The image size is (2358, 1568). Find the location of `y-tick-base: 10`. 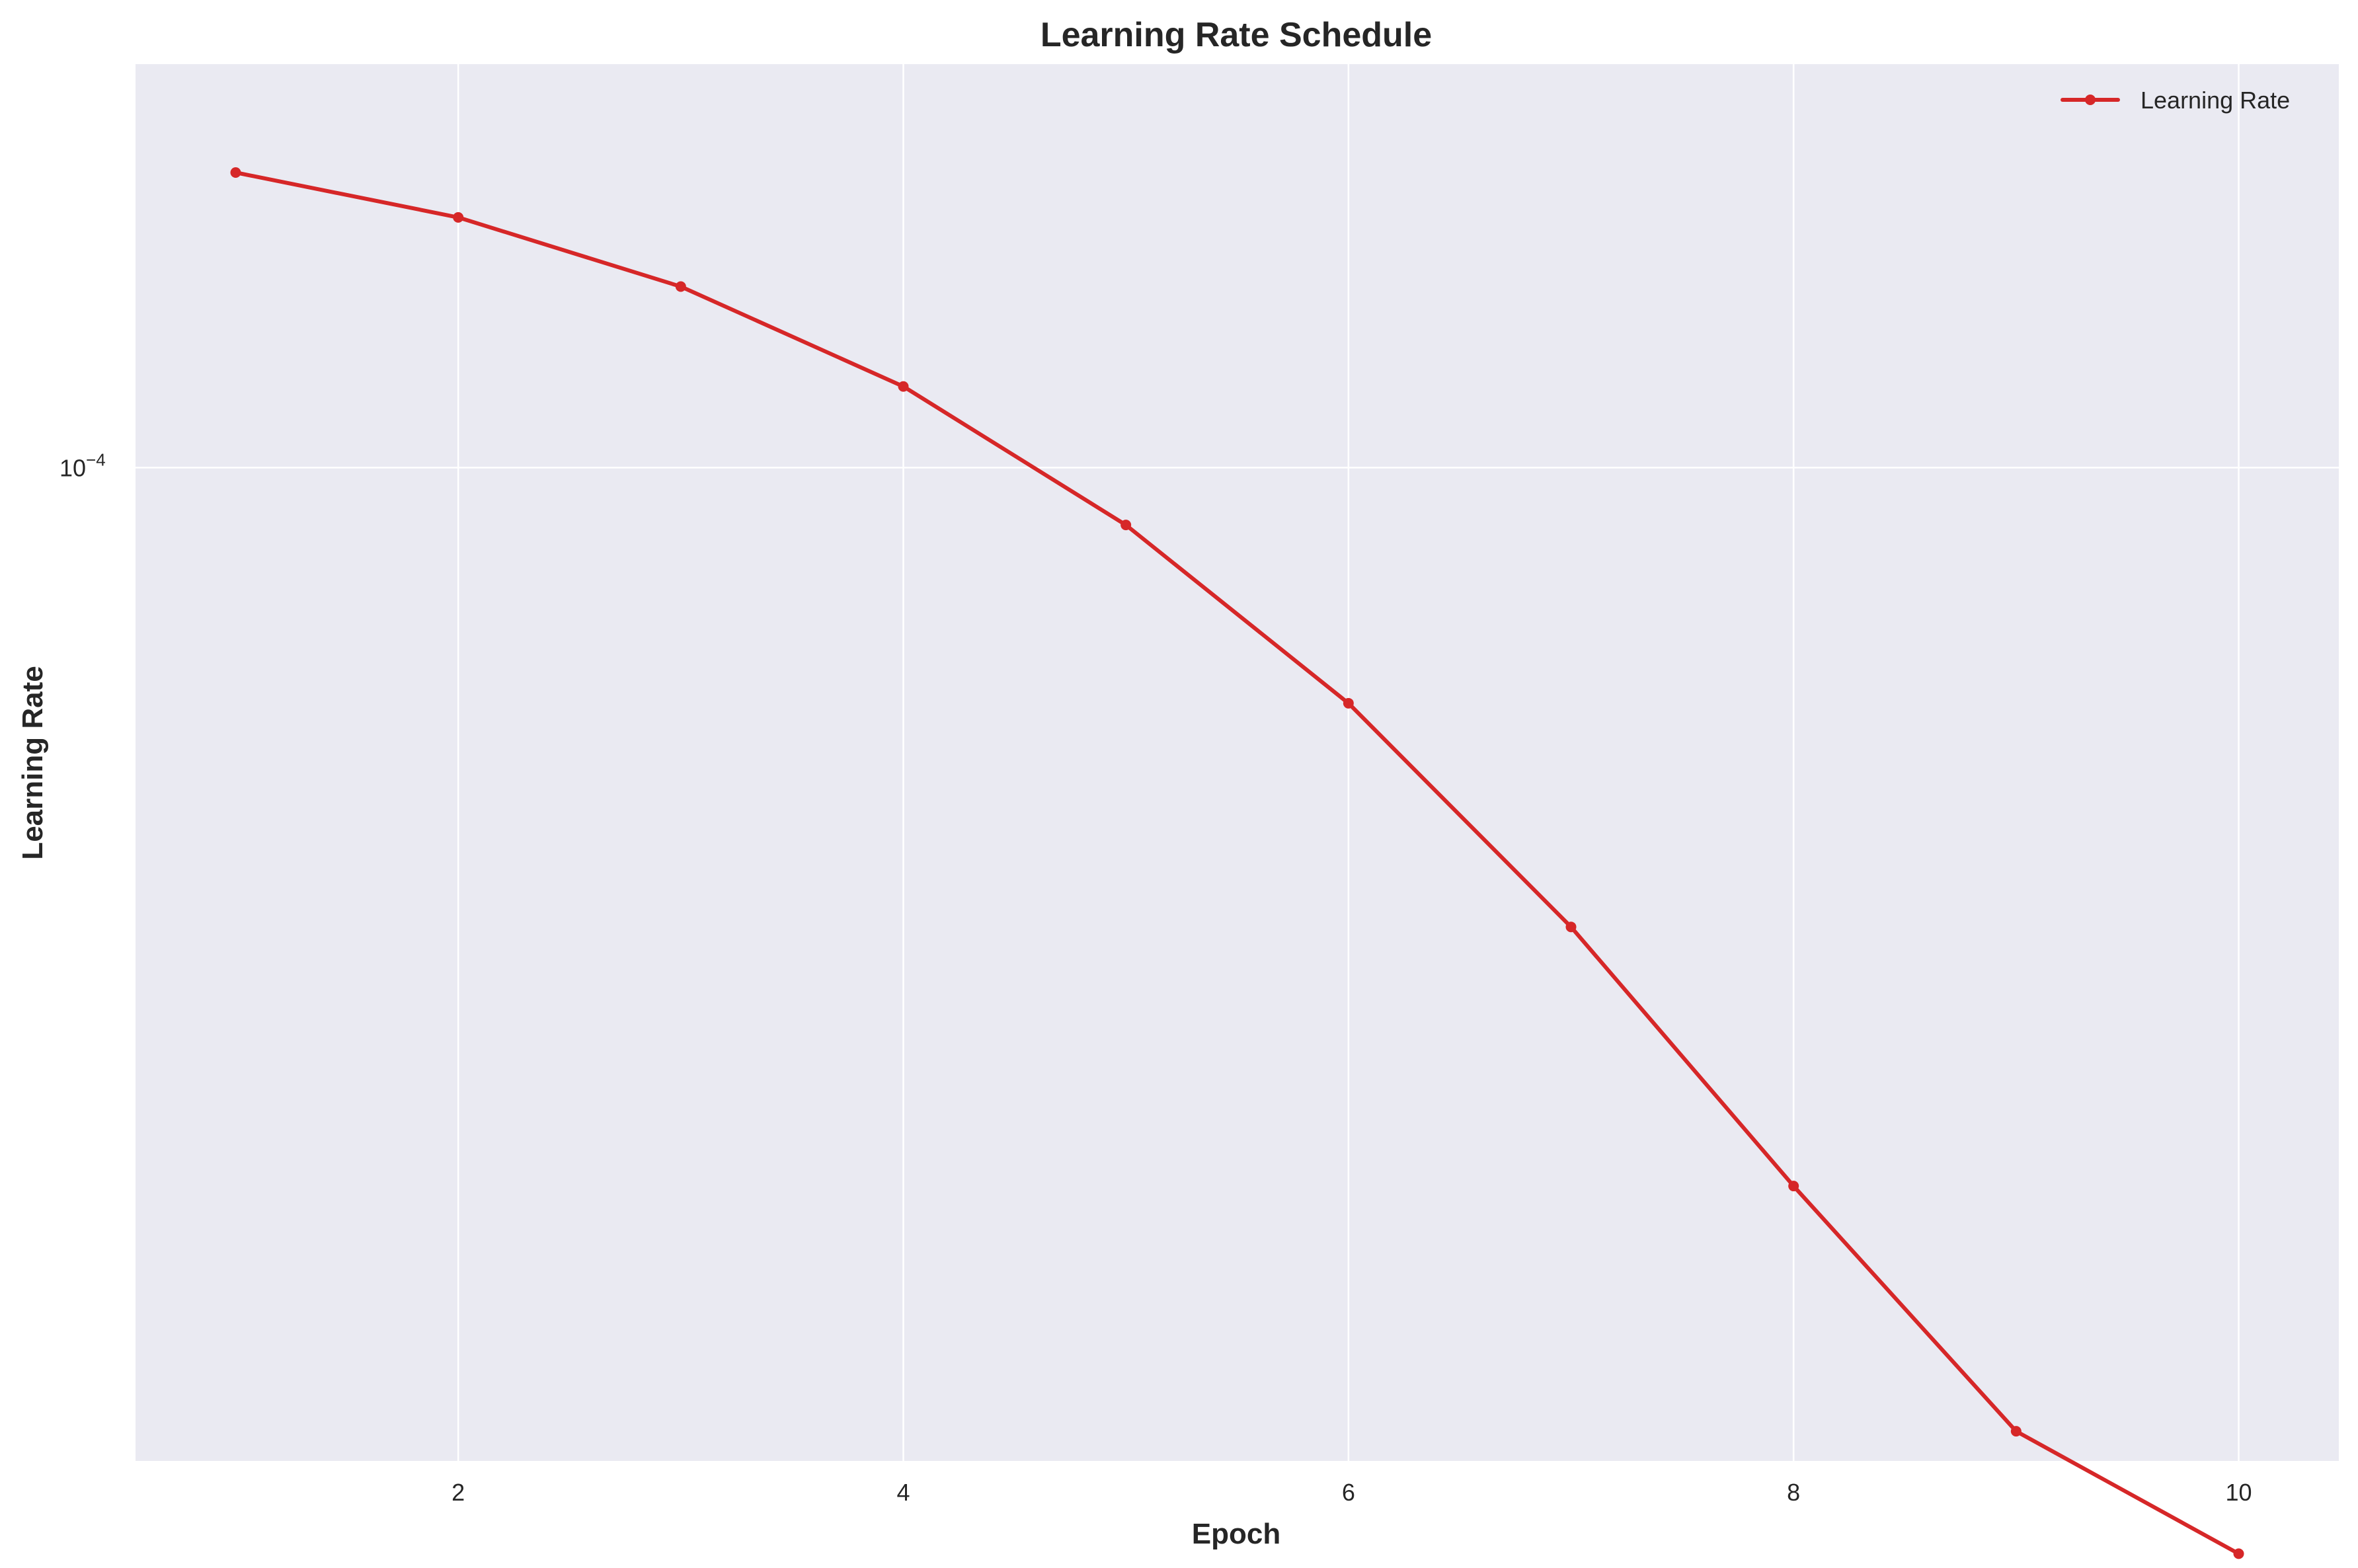

y-tick-base: 10 is located at coordinates (72, 467).